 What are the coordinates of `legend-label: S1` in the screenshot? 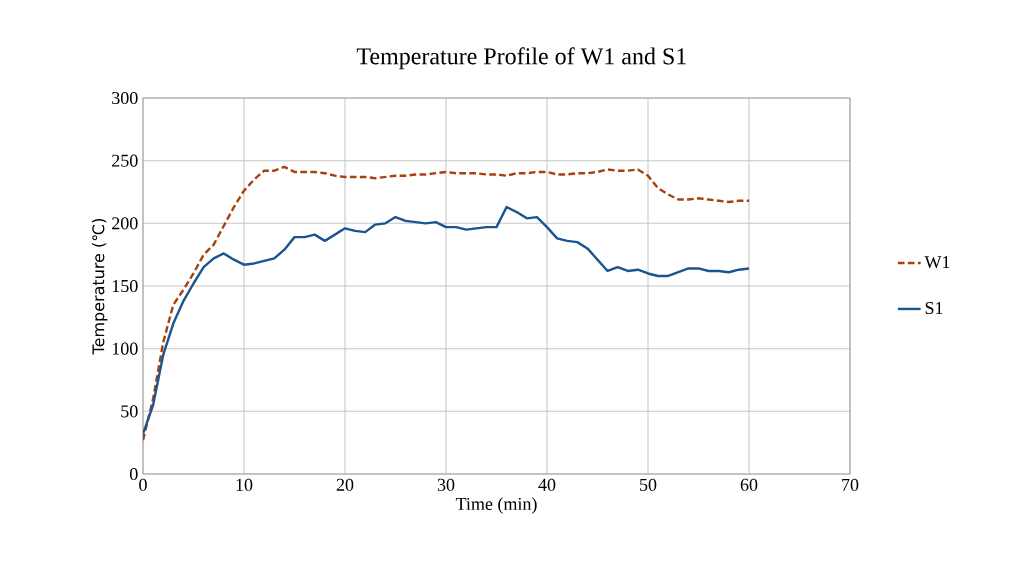 It's located at (934, 308).